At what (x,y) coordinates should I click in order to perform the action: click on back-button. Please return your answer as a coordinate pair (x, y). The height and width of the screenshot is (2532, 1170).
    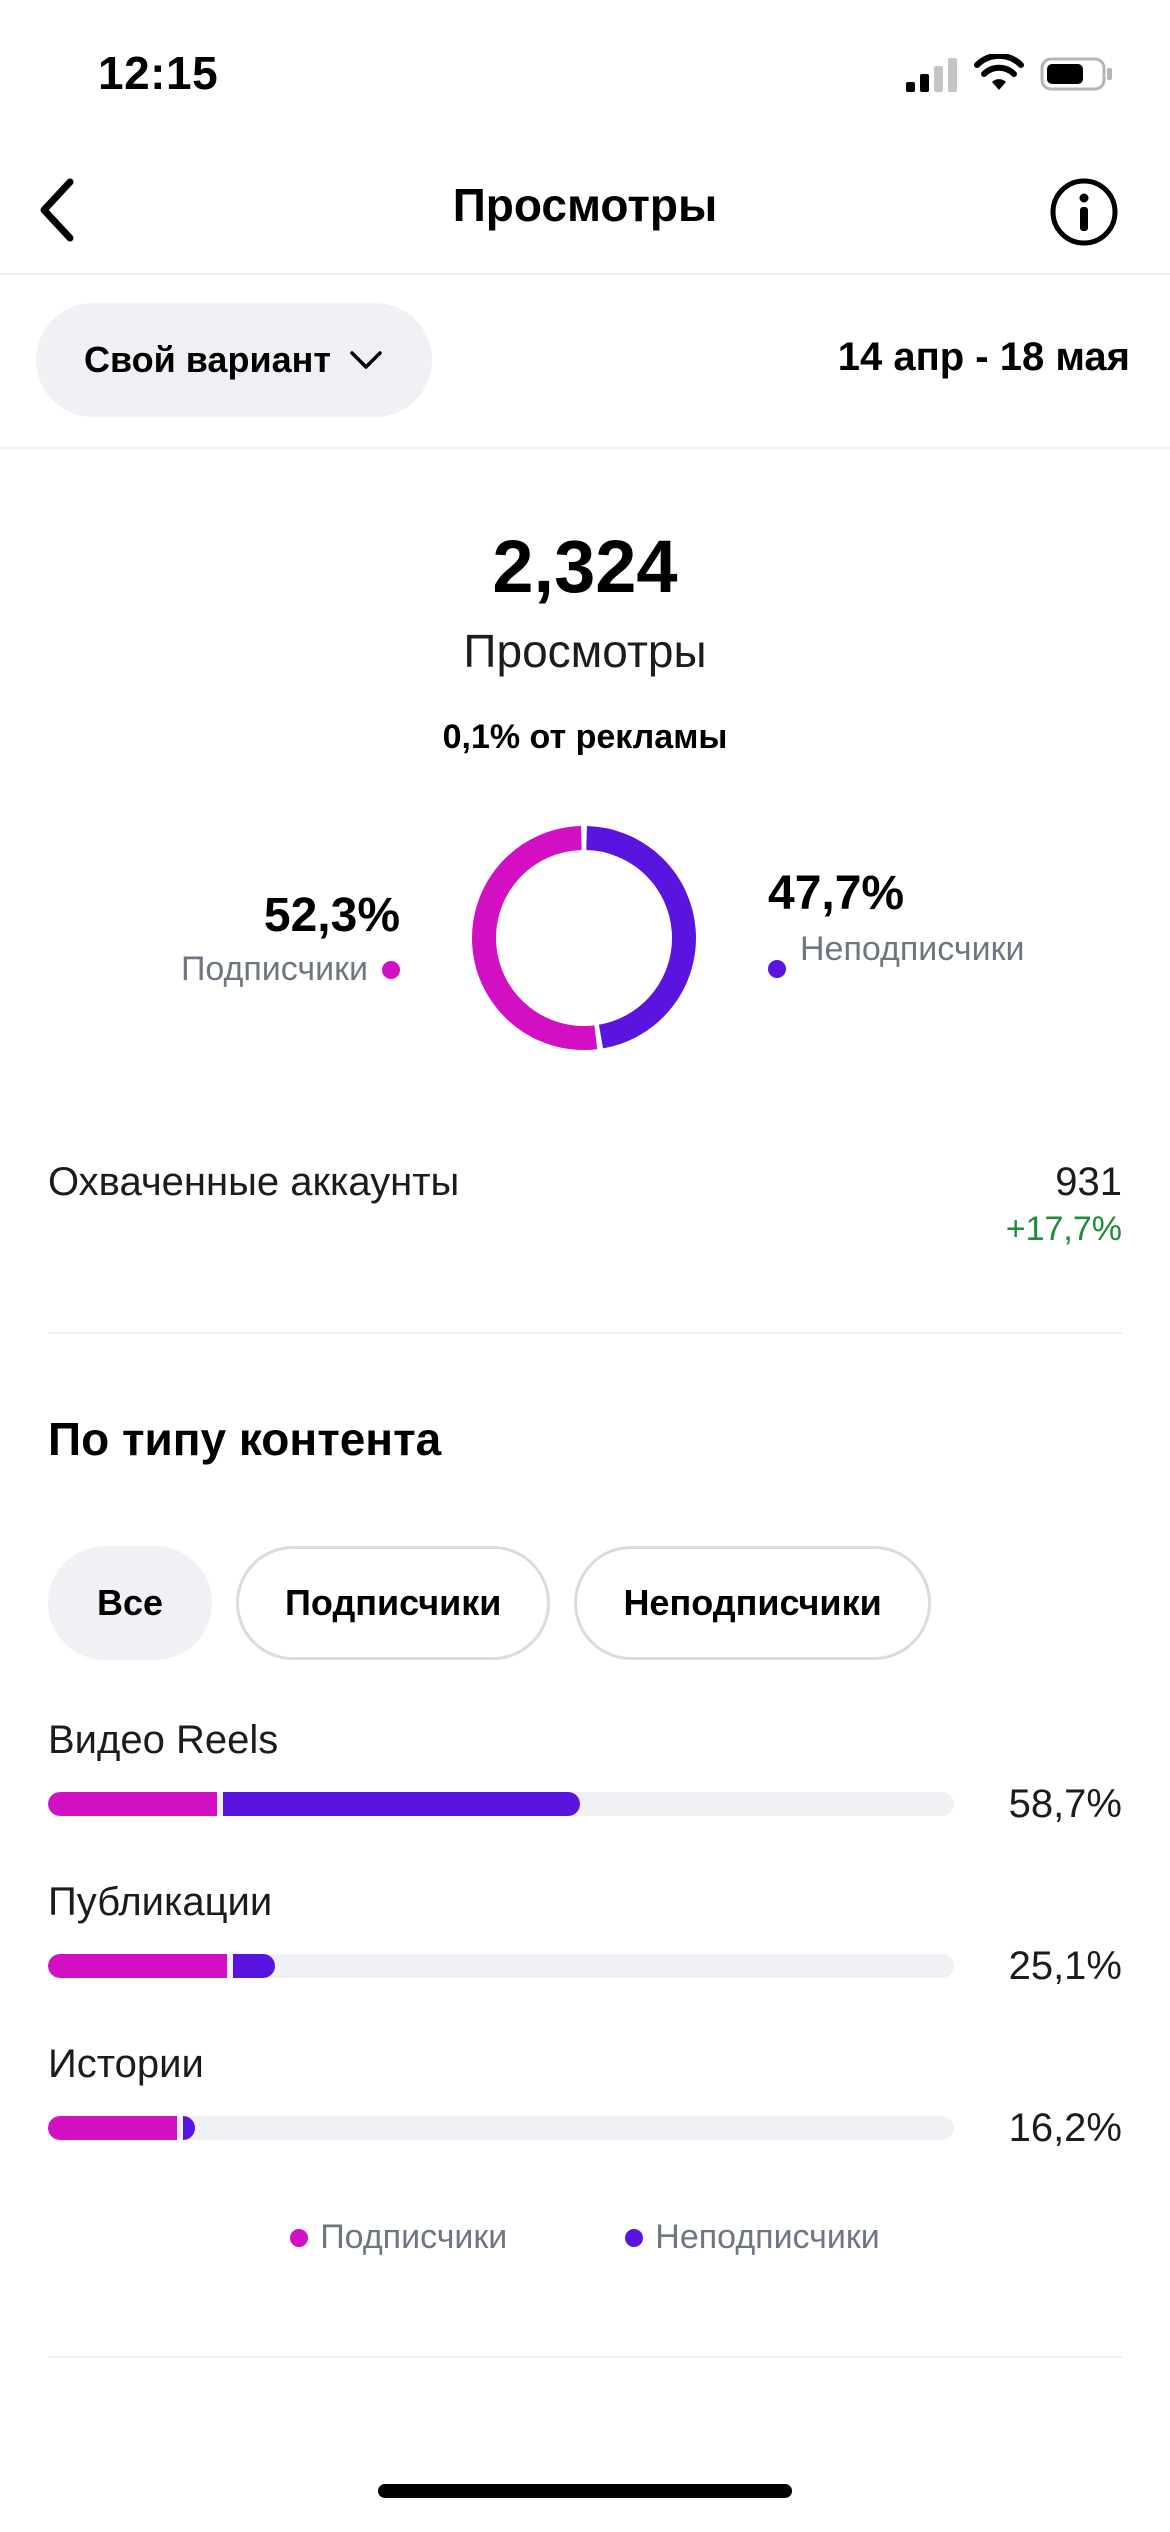
    Looking at the image, I should click on (56, 210).